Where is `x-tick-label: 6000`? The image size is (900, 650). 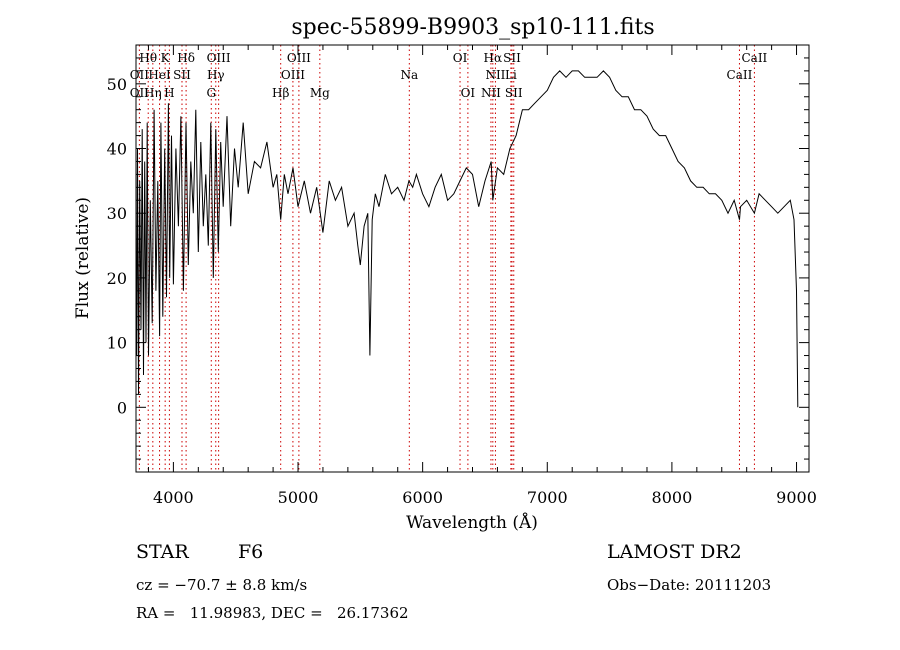
x-tick-label: 6000 is located at coordinates (422, 497).